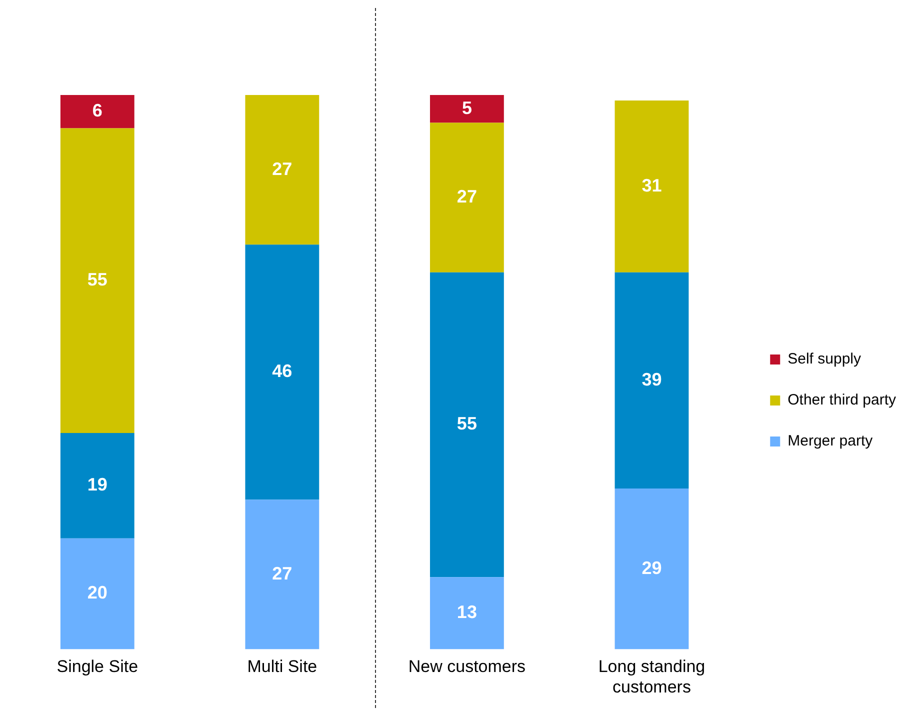 This screenshot has height=711, width=911. I want to click on data-label: 29, so click(652, 568).